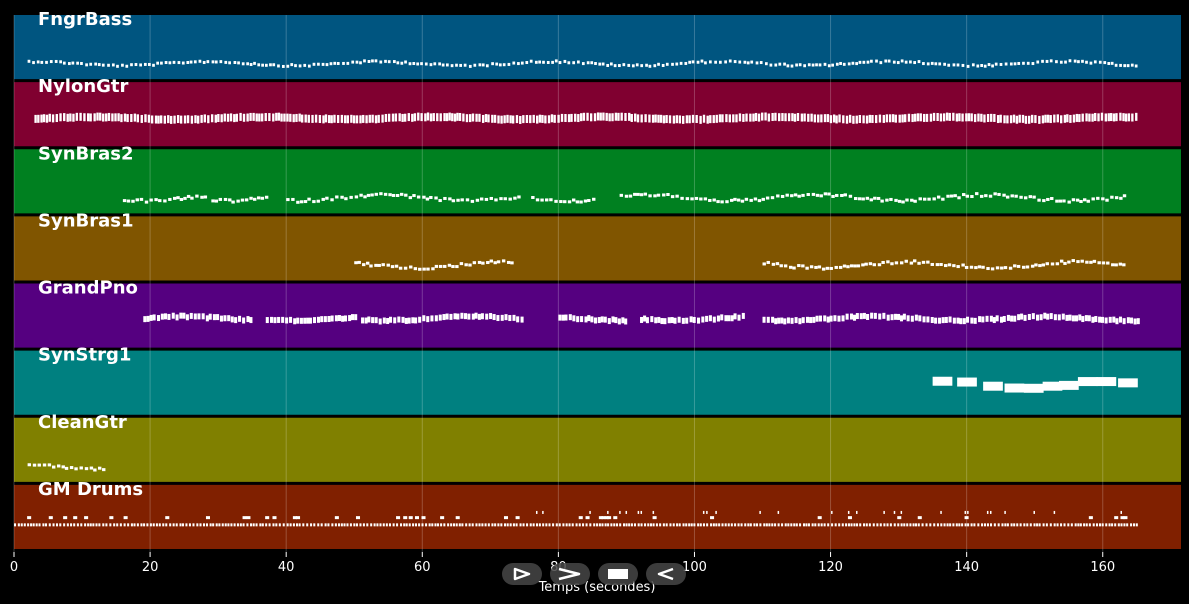 This screenshot has height=604, width=1189. I want to click on track-notes-gm-drums, so click(576, 518).